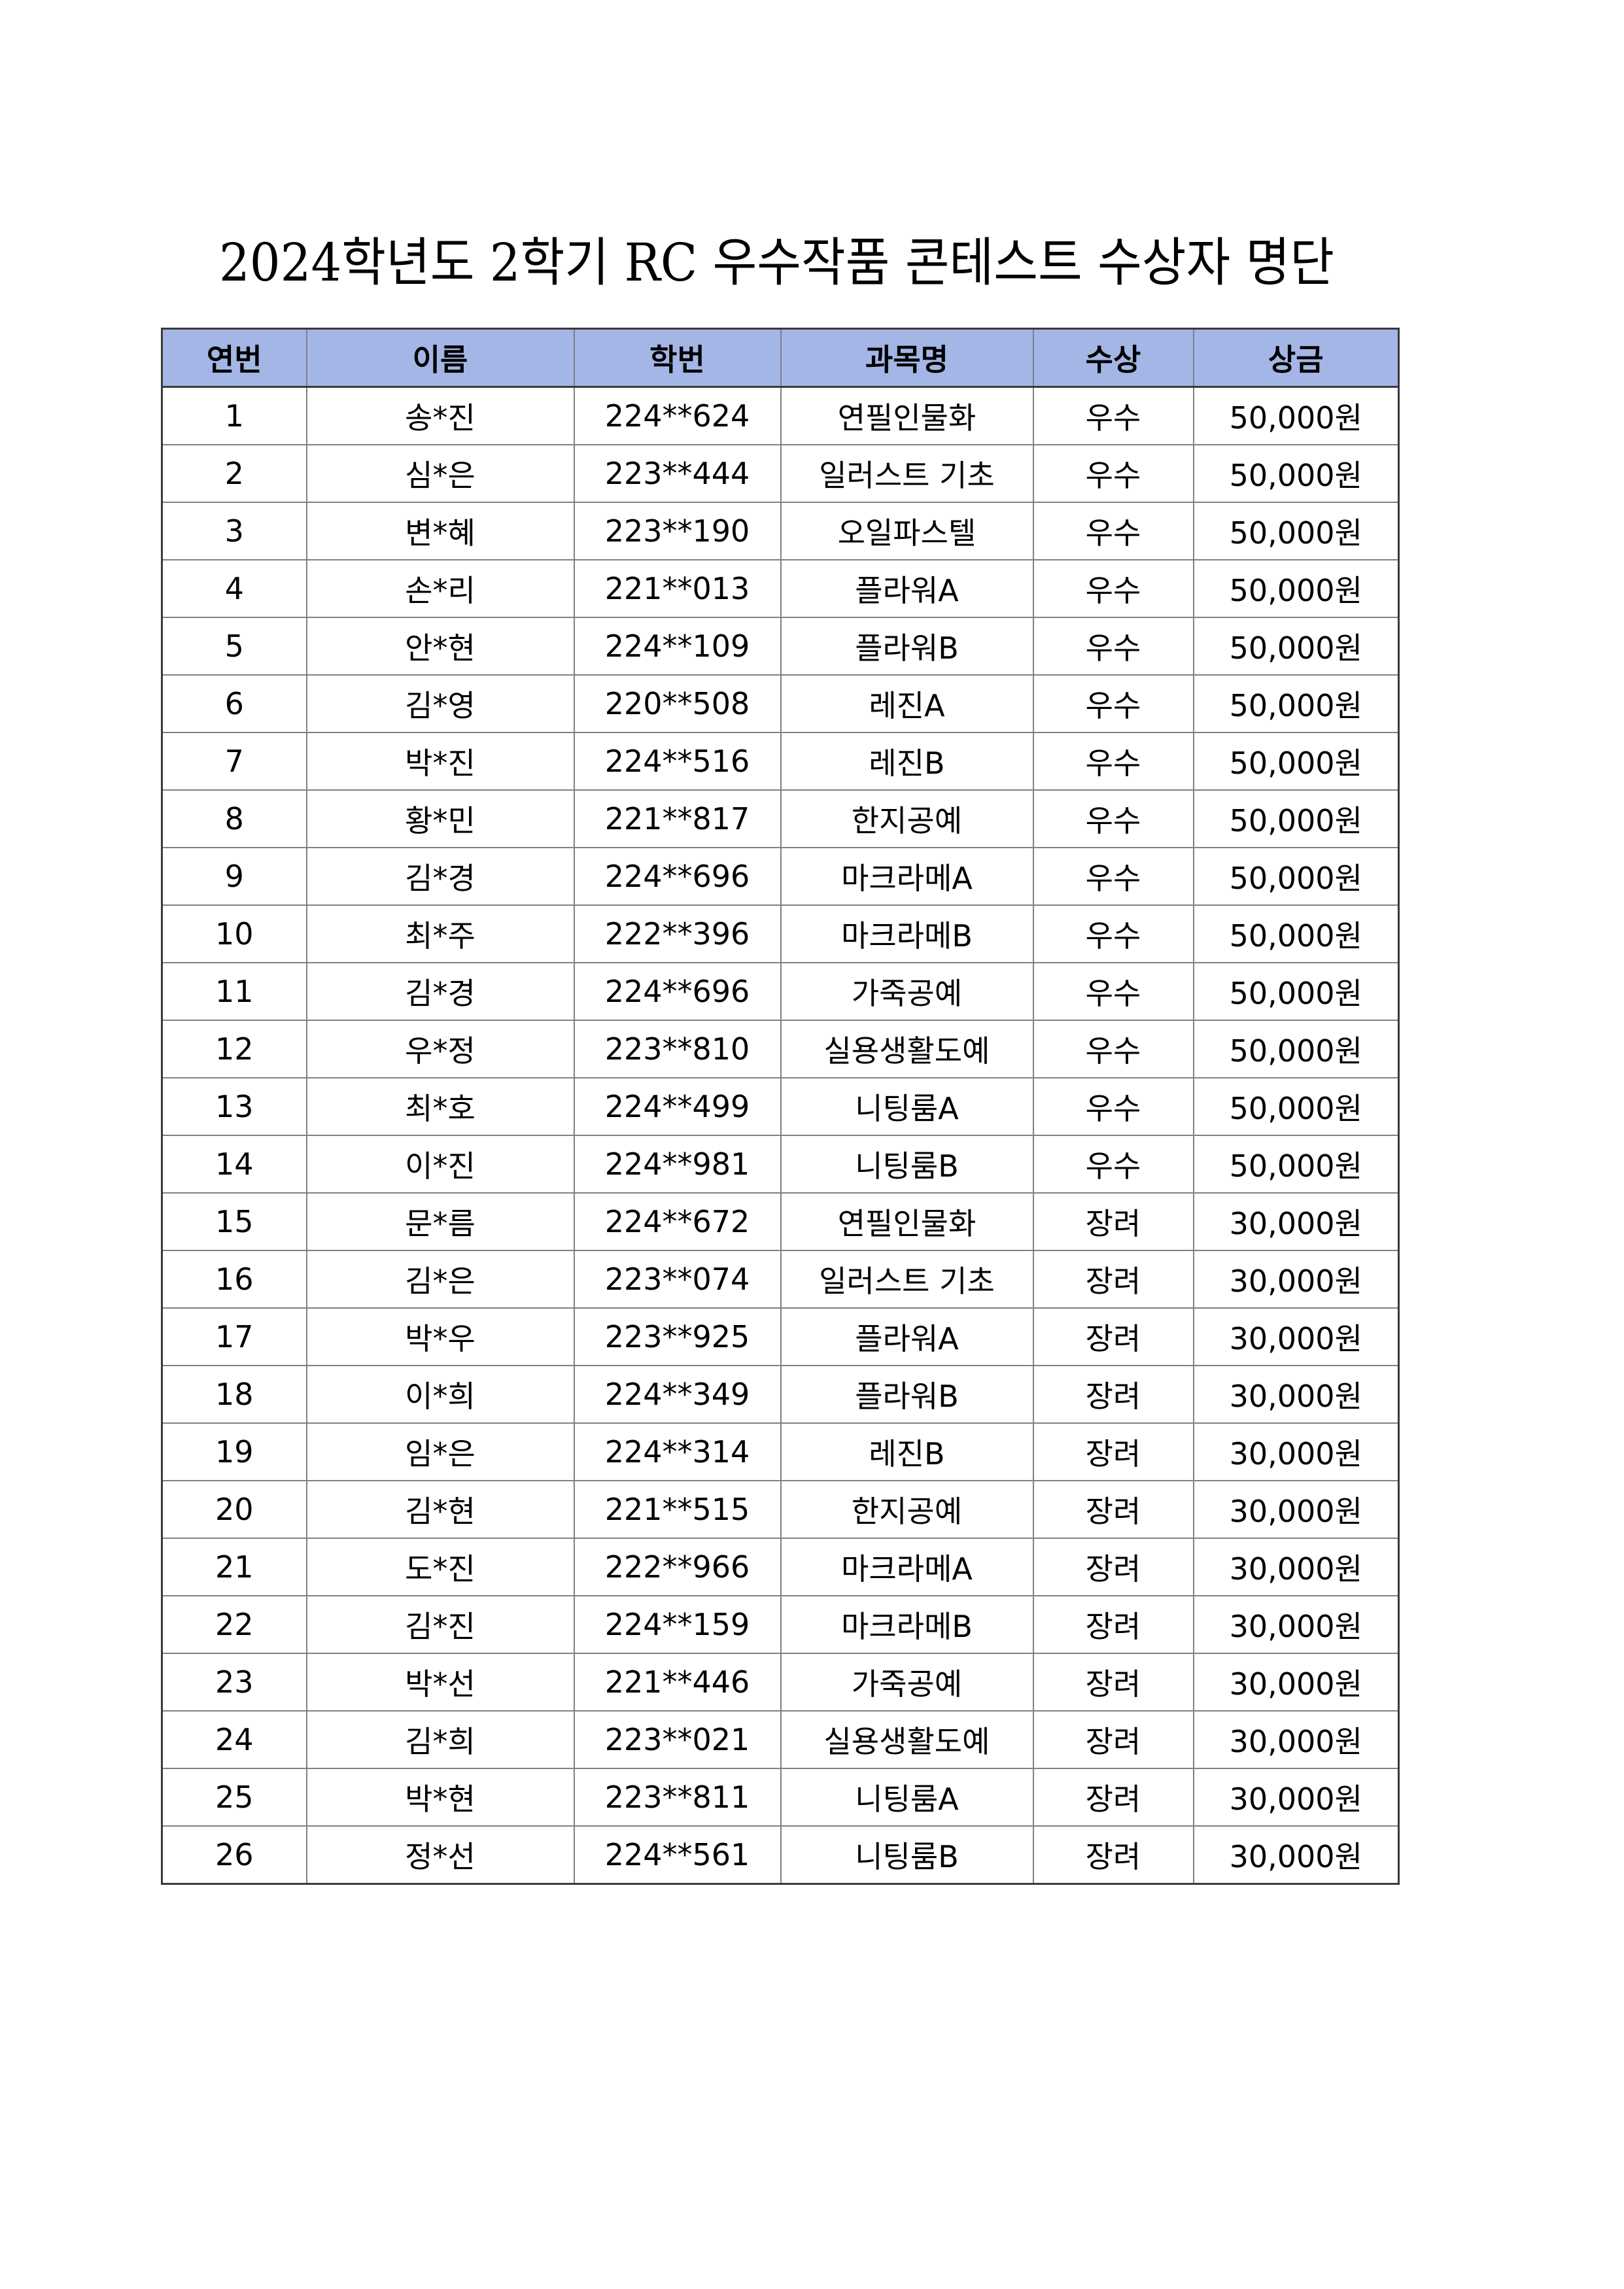  What do you see at coordinates (781, 1394) in the screenshot?
I see `table-row: 18 이*희 224**349 플라워B 장려 30,000원` at bounding box center [781, 1394].